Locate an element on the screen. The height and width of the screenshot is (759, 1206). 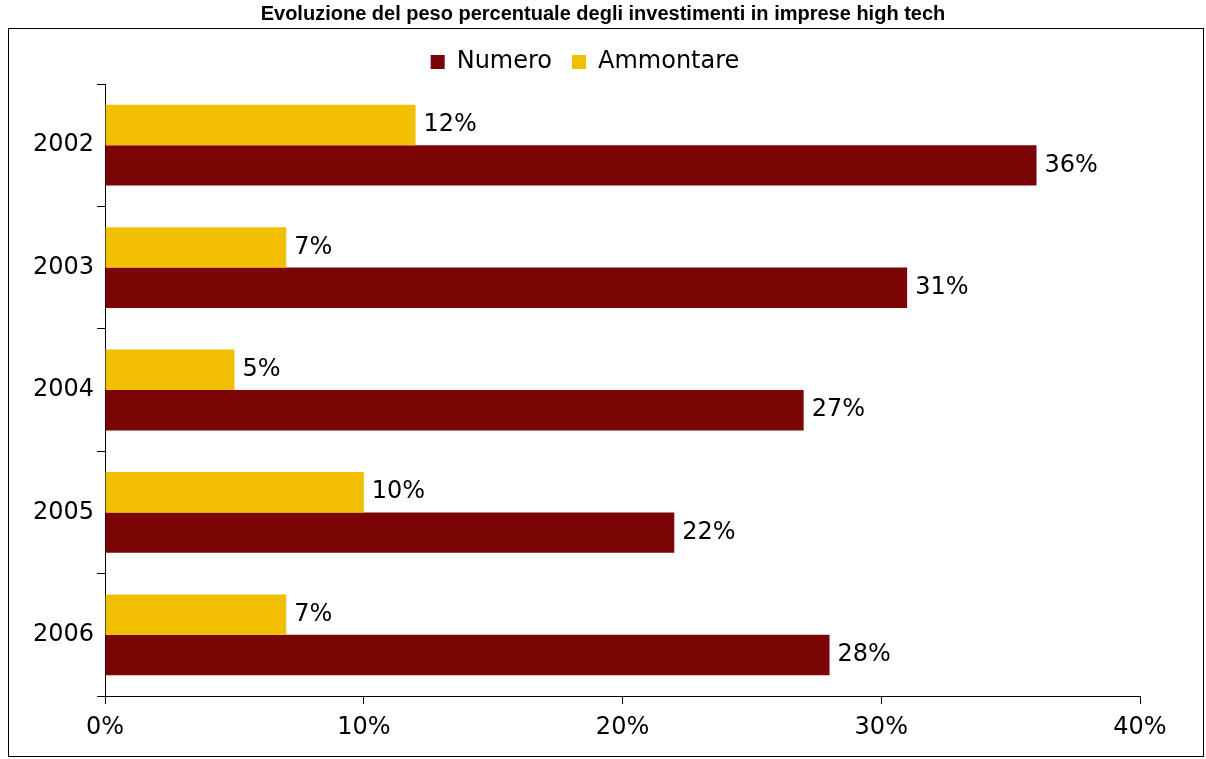
legend-label: Numero is located at coordinates (504, 60).